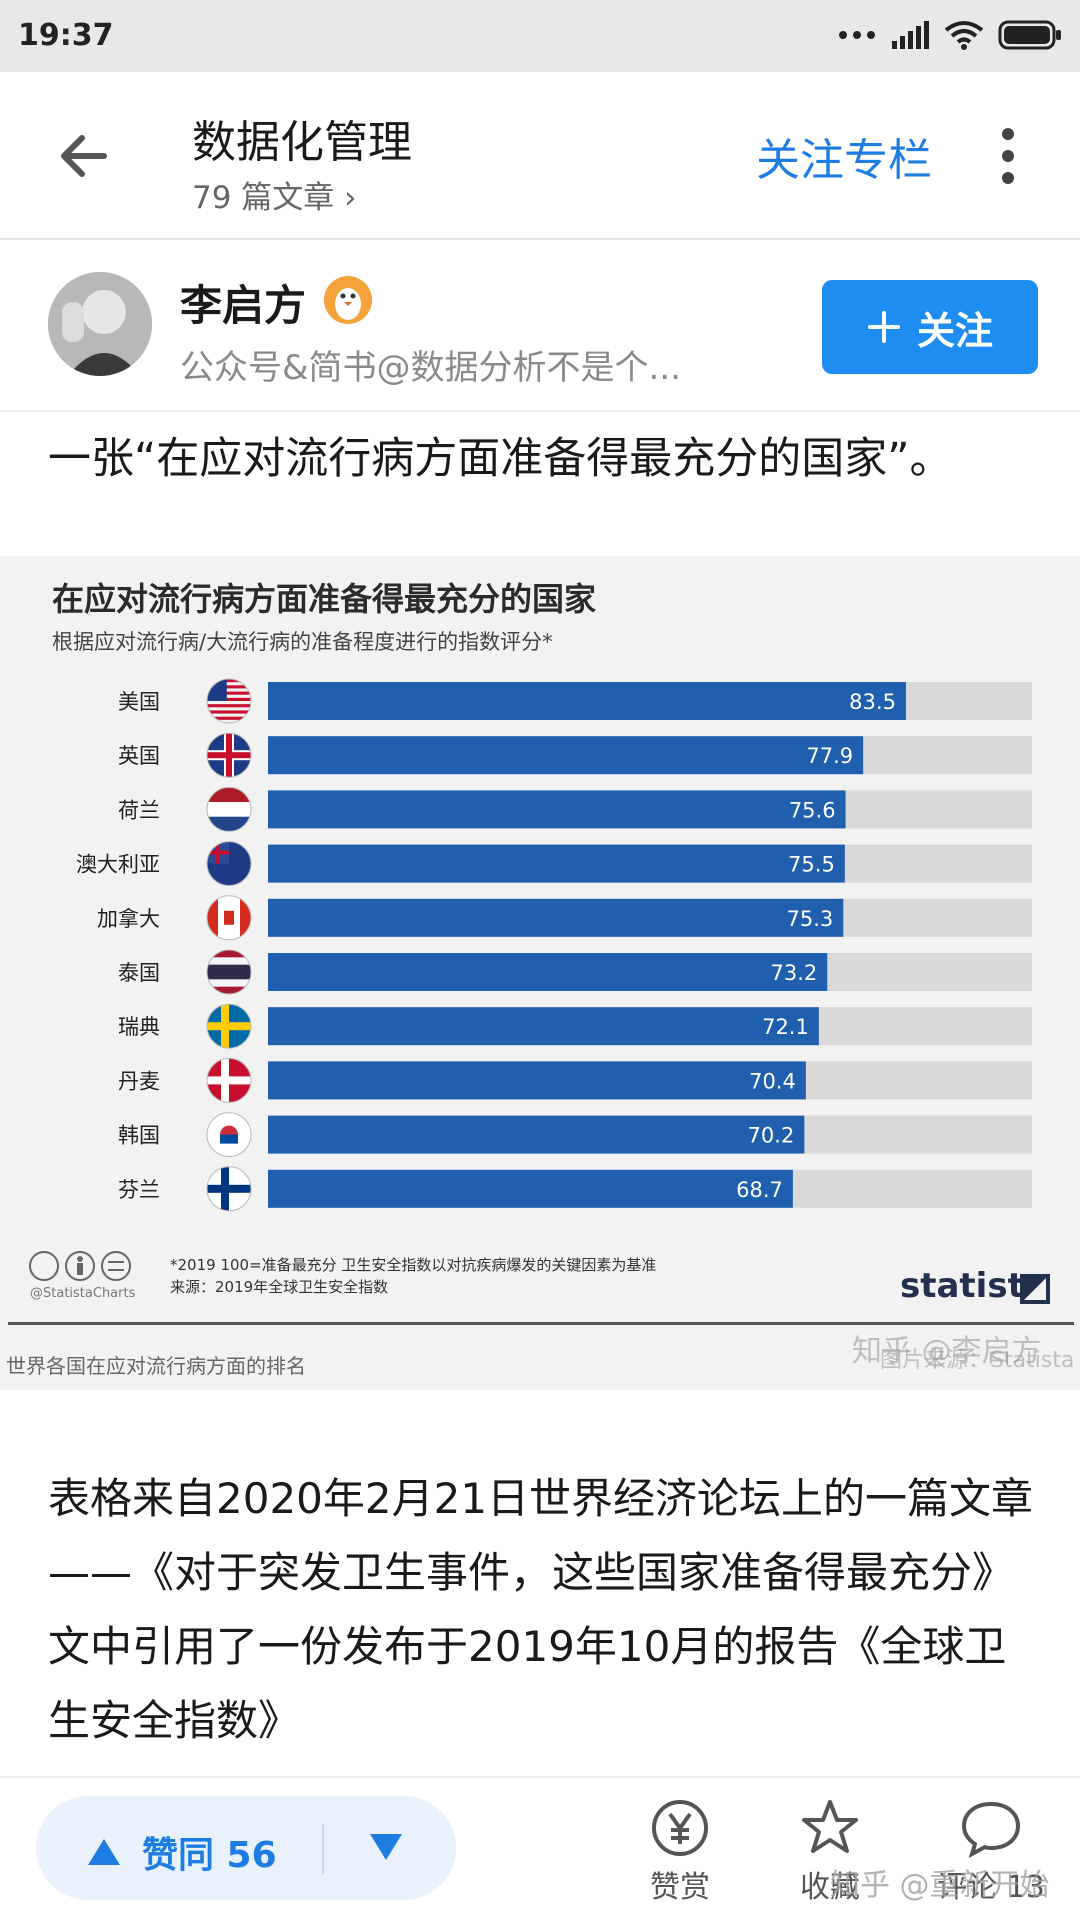 The image size is (1080, 1920). I want to click on flag-dk-icon, so click(229, 1080).